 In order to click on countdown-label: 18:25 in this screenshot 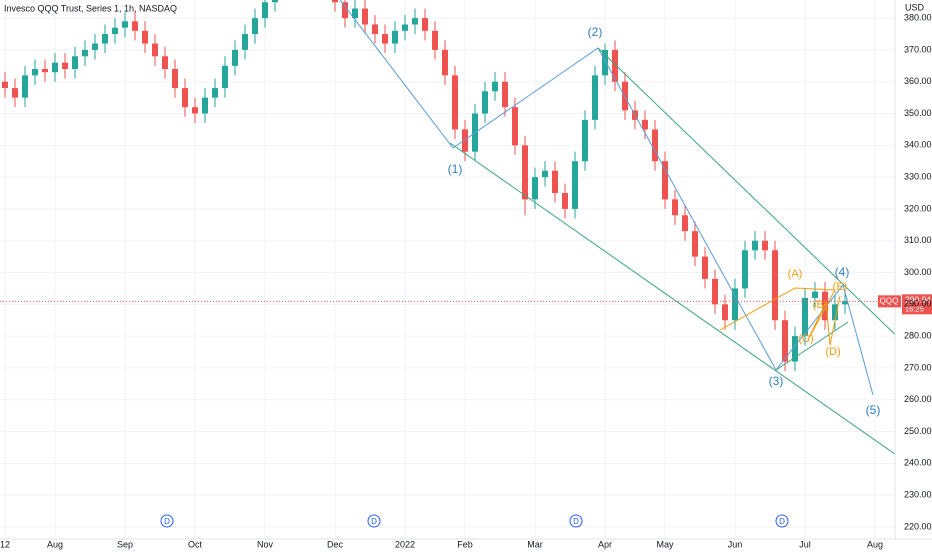, I will do `click(914, 308)`.